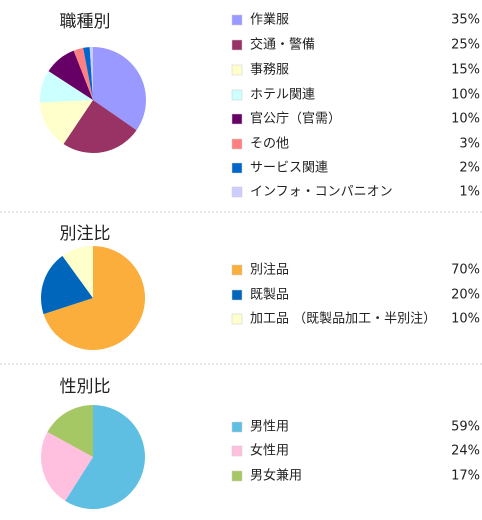 The height and width of the screenshot is (520, 482). Describe the element at coordinates (269, 270) in the screenshot. I see `legend-label: 別注品` at that location.